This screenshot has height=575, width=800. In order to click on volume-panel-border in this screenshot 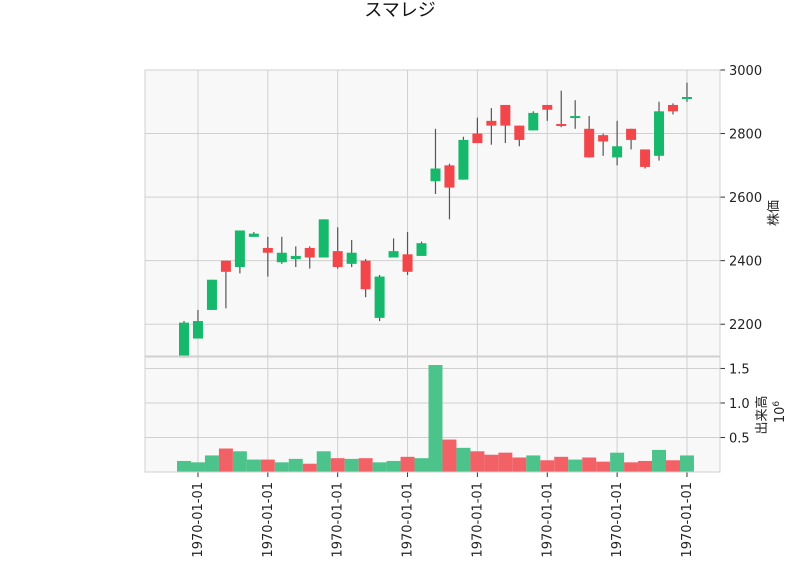, I will do `click(432, 414)`.